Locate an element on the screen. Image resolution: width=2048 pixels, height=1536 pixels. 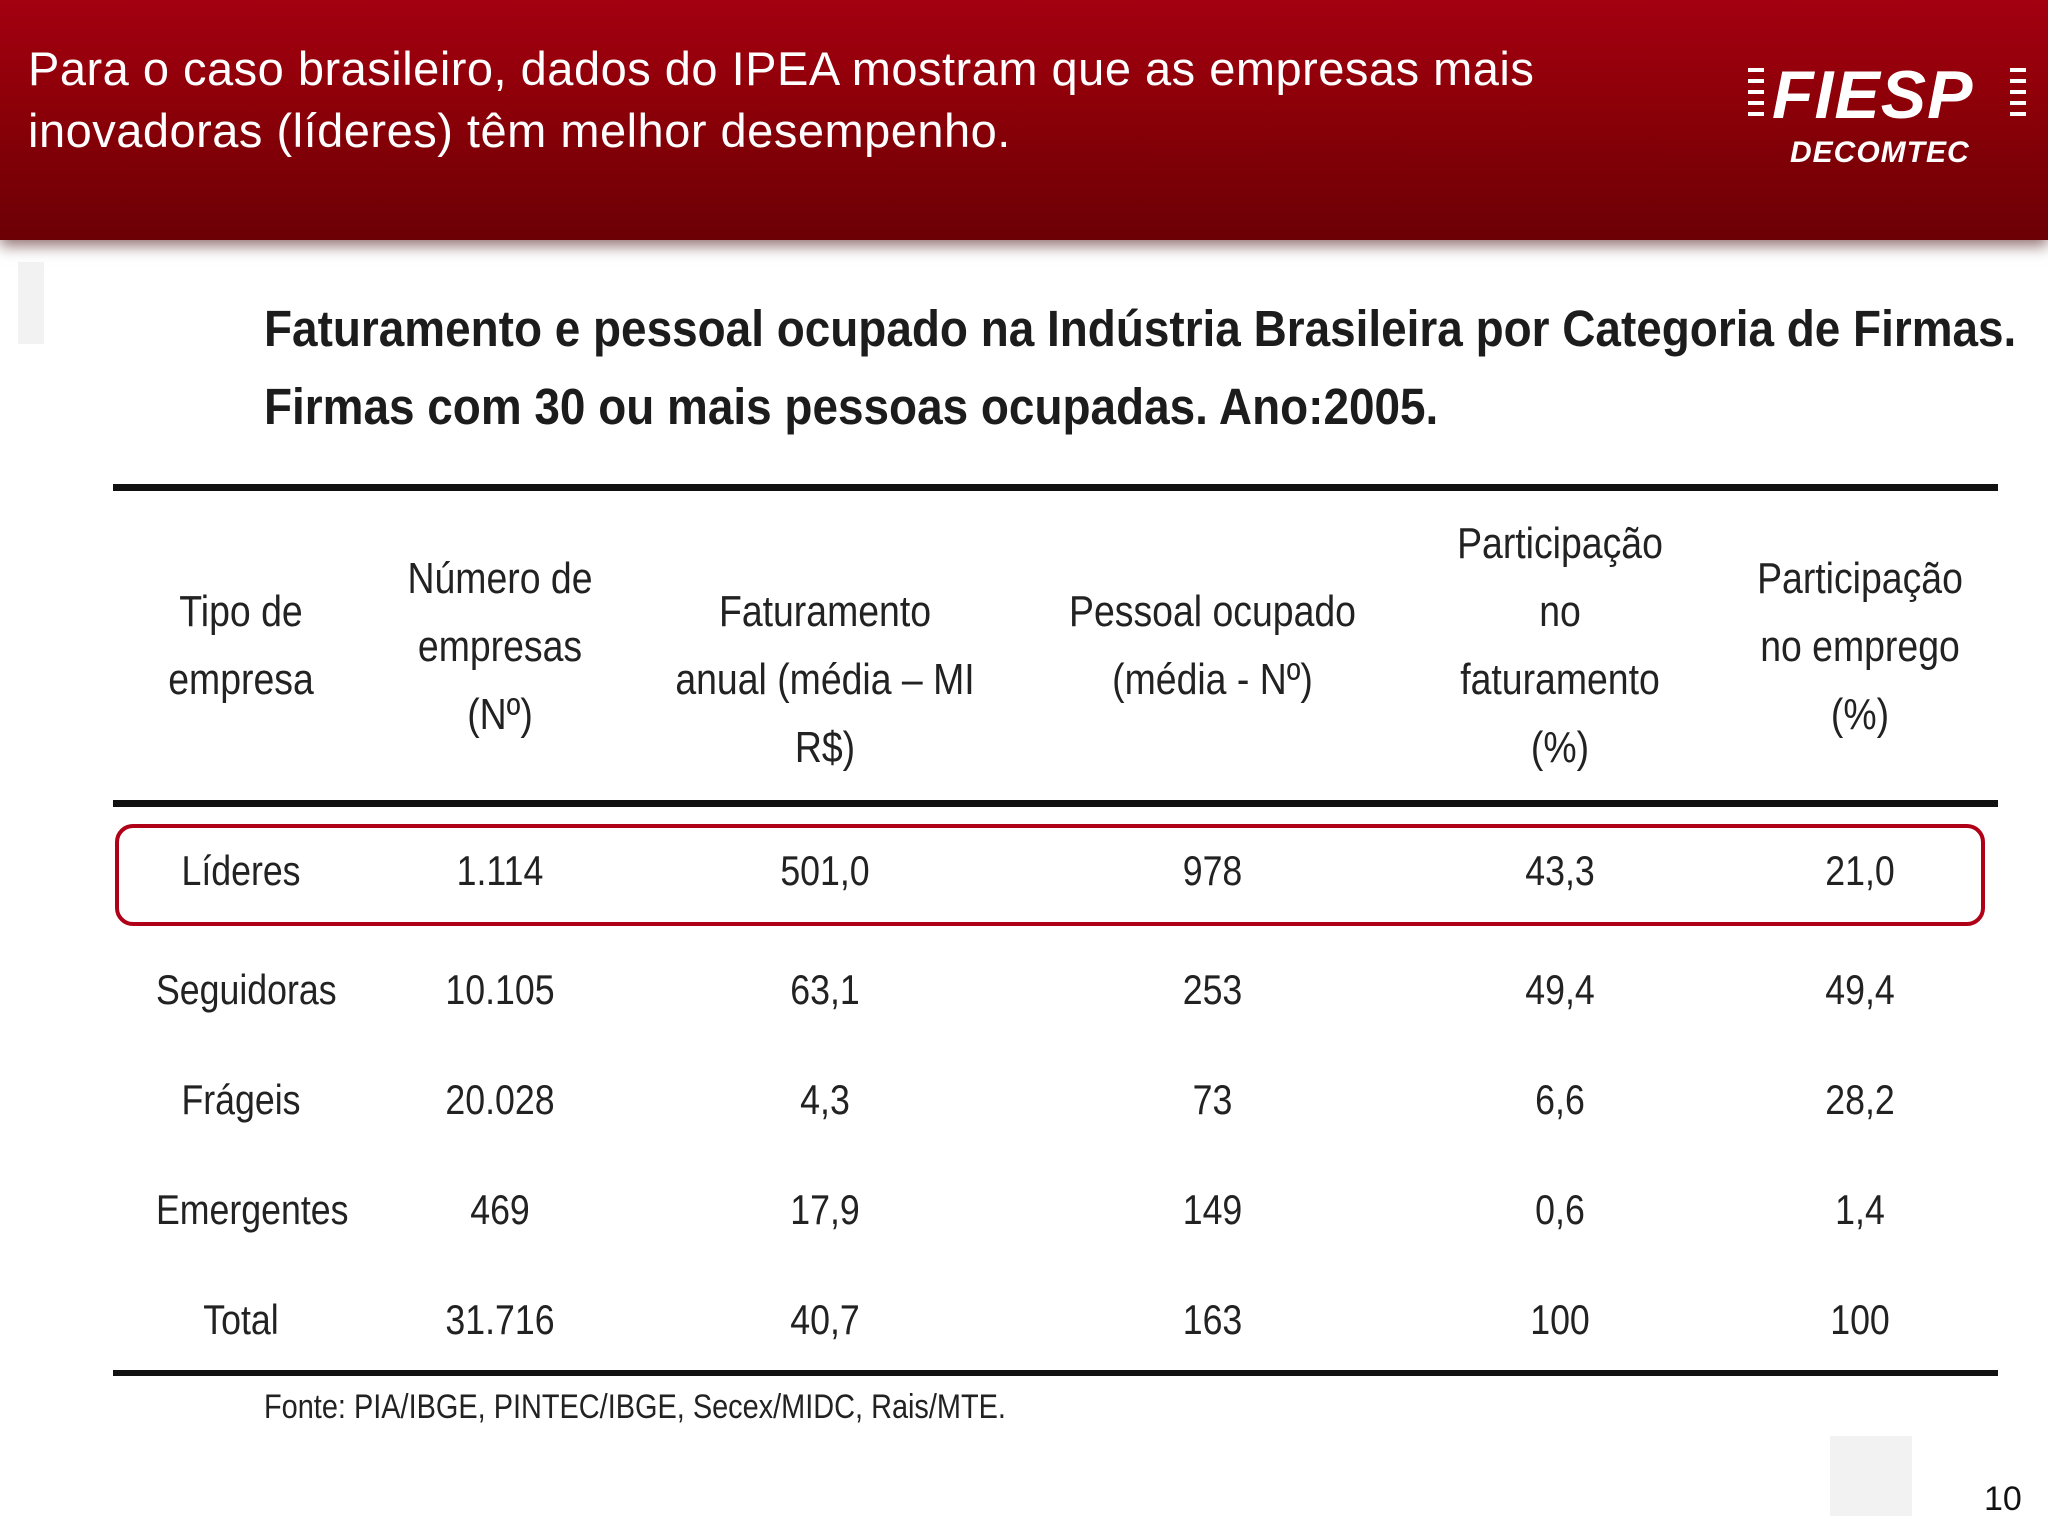
table-top-rule is located at coordinates (1055, 487).